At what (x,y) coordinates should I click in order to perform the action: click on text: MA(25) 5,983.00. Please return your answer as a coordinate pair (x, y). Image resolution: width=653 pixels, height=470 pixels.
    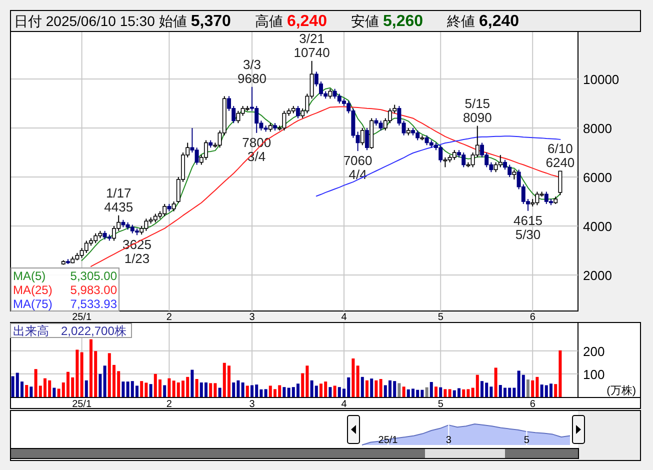
    Looking at the image, I should click on (65, 290).